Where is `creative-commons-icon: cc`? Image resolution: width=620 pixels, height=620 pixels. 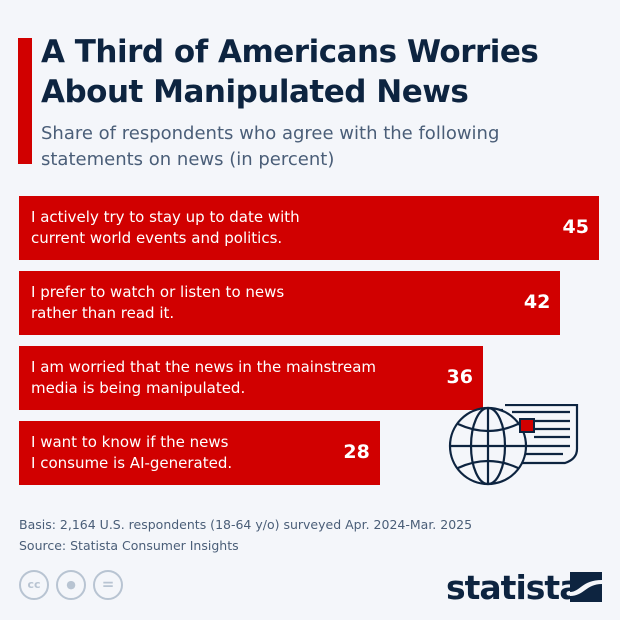
creative-commons-icon: cc is located at coordinates (34, 585).